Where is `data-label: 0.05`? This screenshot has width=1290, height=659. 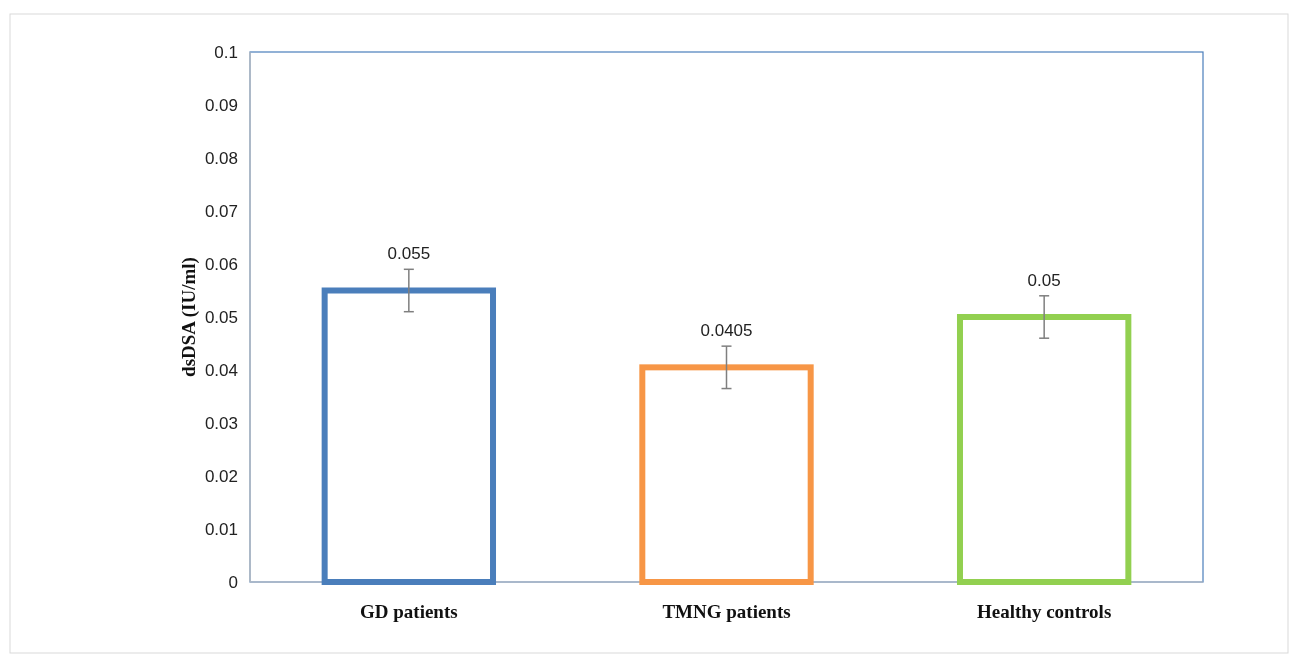
data-label: 0.05 is located at coordinates (1044, 280).